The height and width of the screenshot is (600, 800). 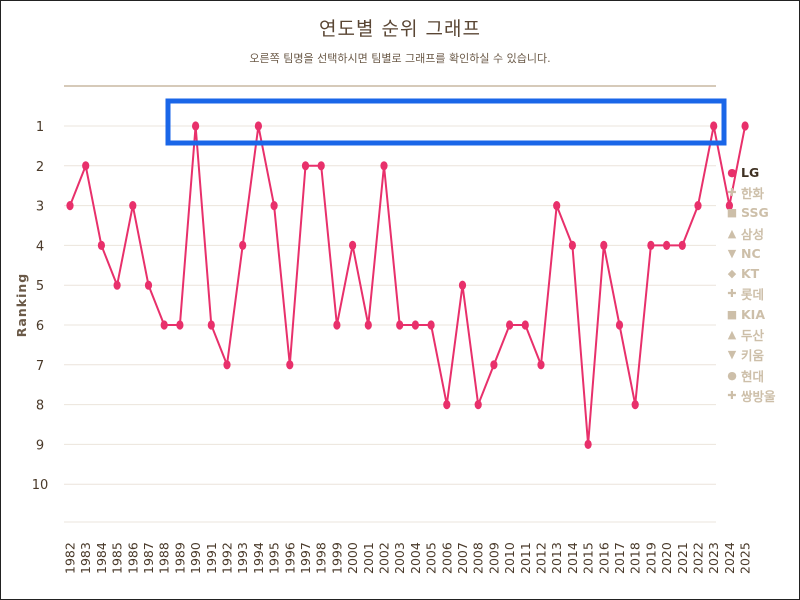 I want to click on legend-marker-icon: ◆, so click(x=732, y=274).